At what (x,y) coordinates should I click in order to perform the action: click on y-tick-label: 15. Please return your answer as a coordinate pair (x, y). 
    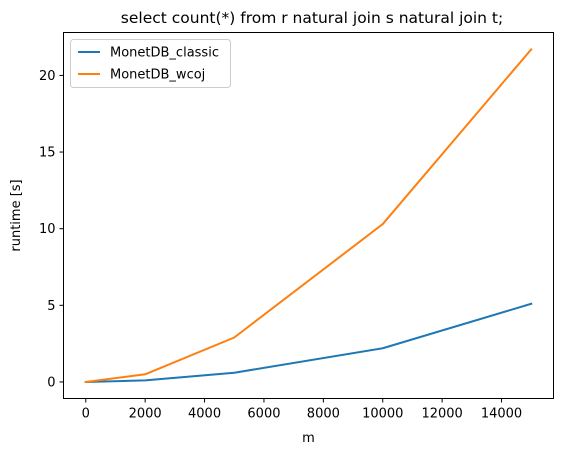
    Looking at the image, I should click on (47, 153).